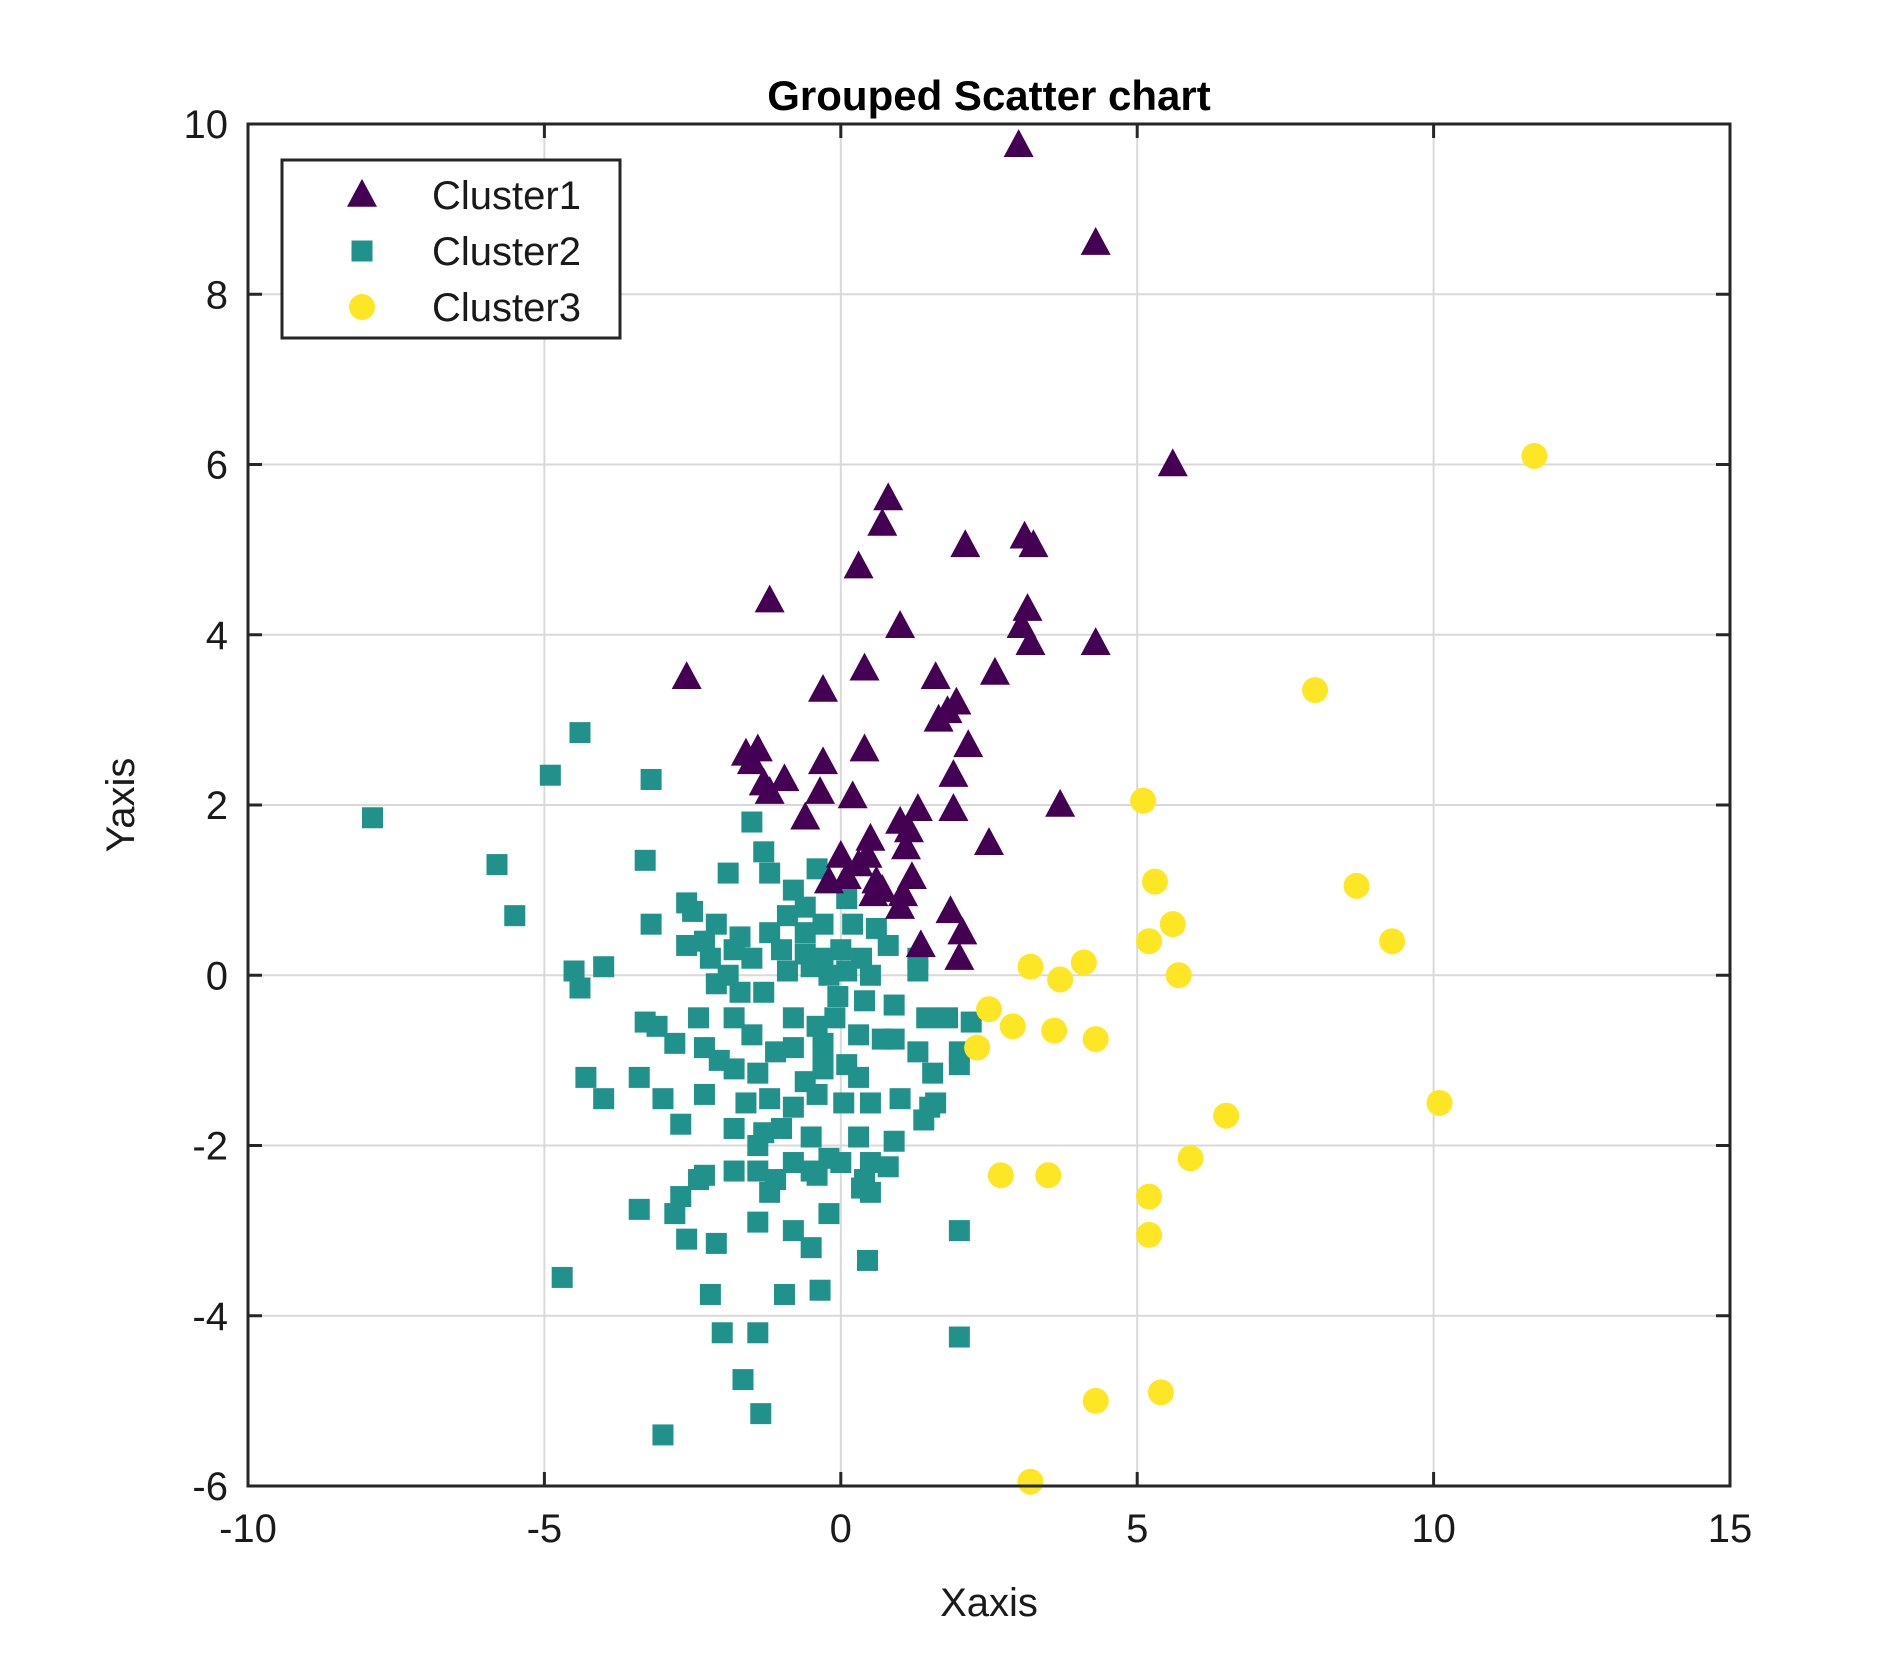 Image resolution: width=1890 pixels, height=1654 pixels. What do you see at coordinates (217, 976) in the screenshot?
I see `y-tick-label: 0` at bounding box center [217, 976].